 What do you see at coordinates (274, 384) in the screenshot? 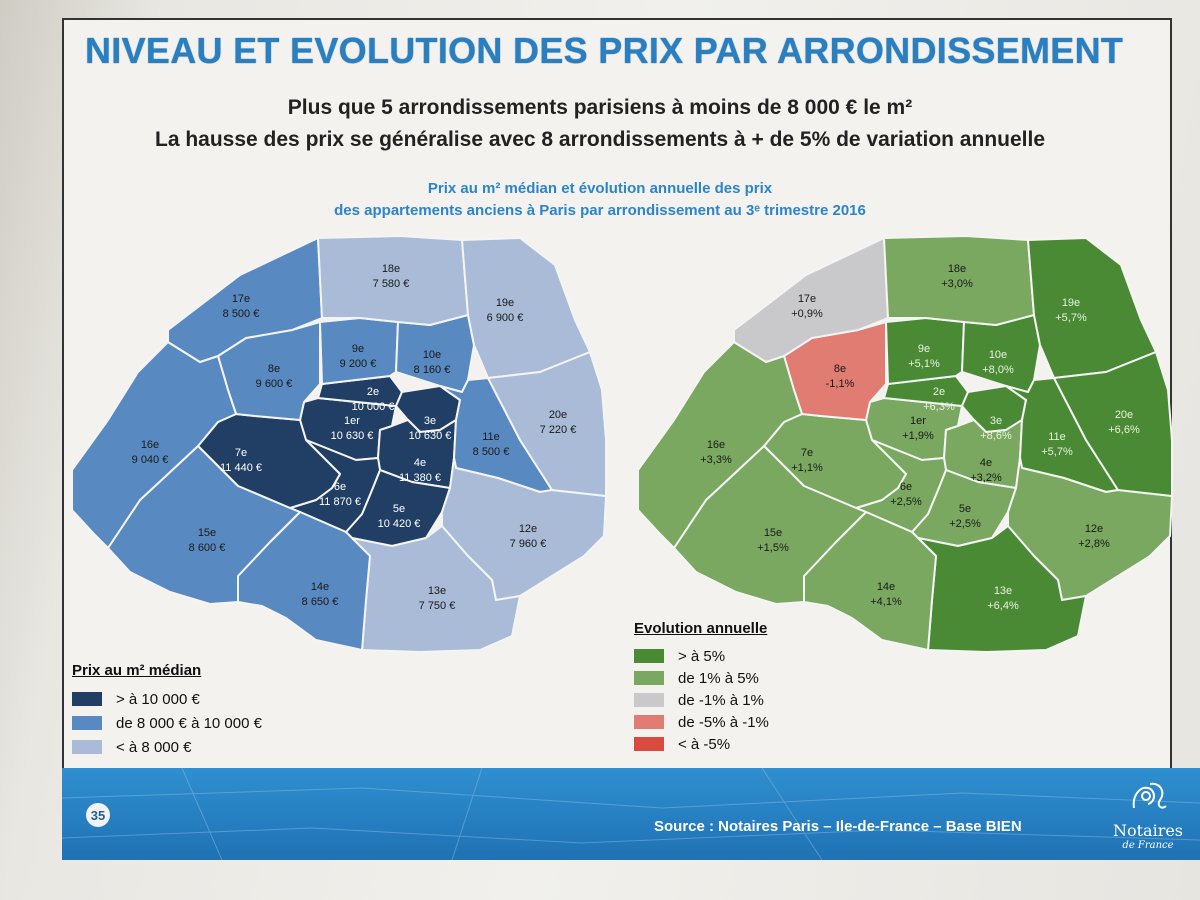
I see `district-value-label: 9 600 €` at bounding box center [274, 384].